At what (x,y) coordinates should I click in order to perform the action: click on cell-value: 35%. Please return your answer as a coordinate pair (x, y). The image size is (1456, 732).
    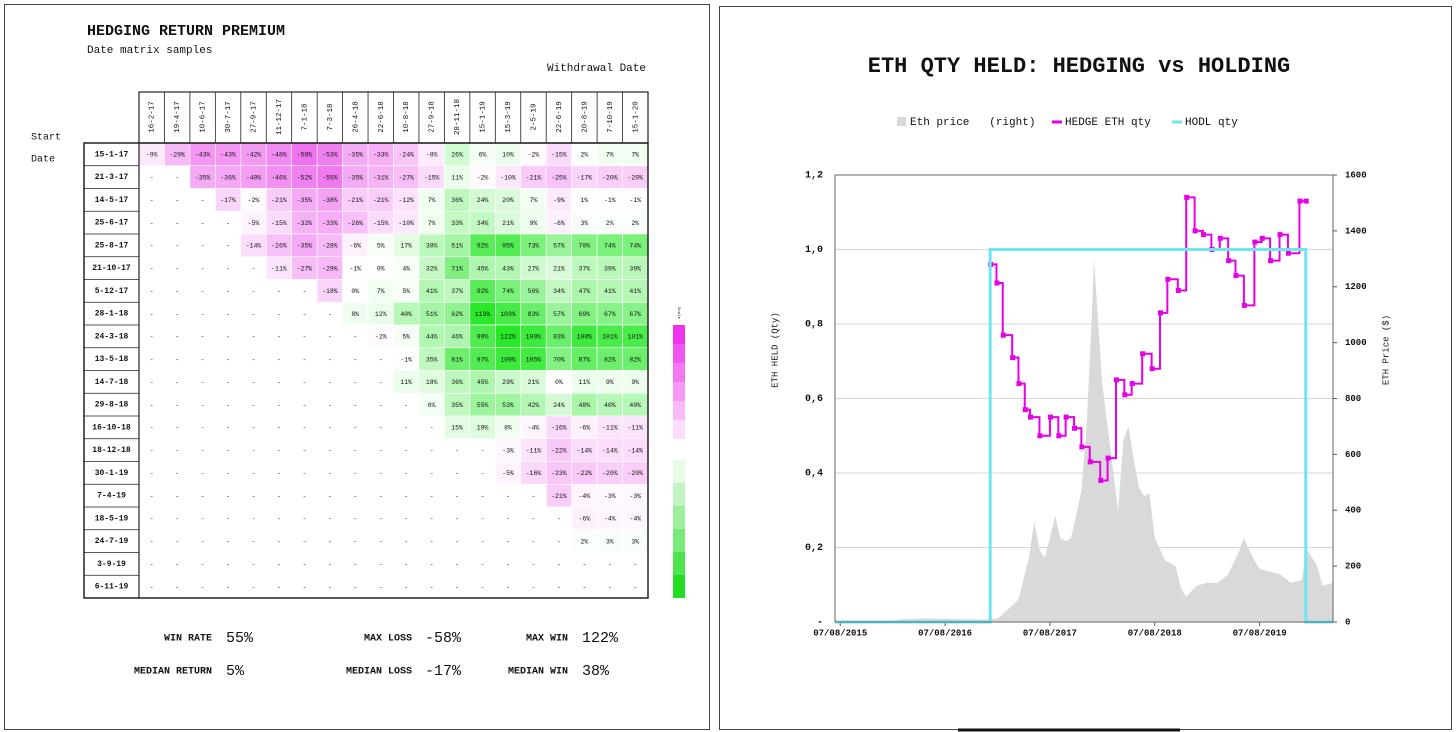
    Looking at the image, I should click on (432, 359).